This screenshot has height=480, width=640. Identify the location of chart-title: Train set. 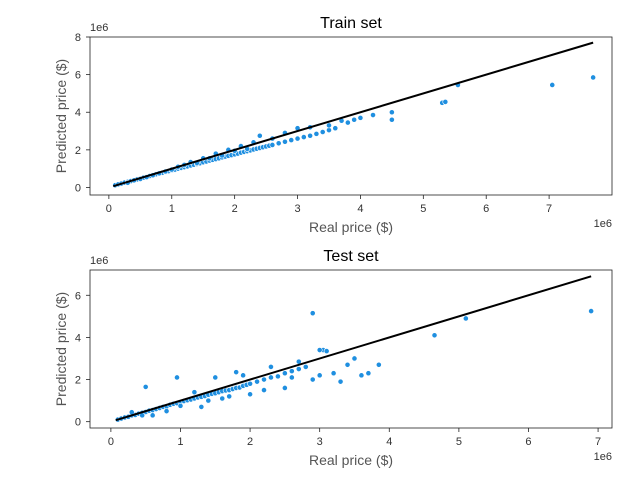
(351, 23).